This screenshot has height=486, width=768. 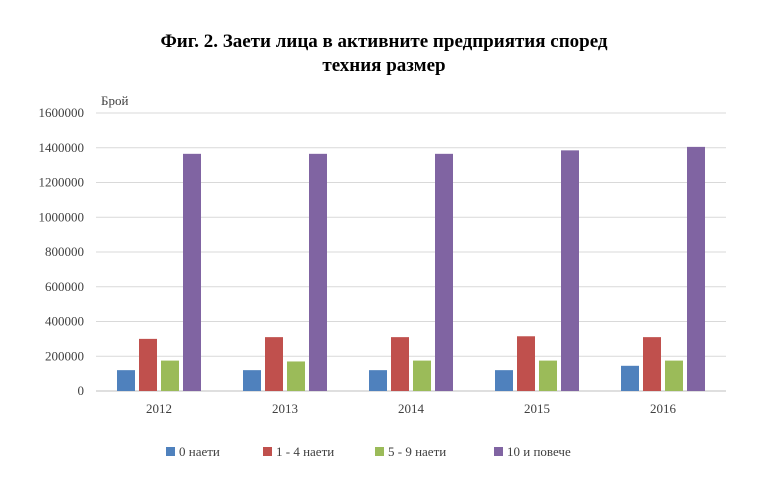 I want to click on y-tick-label: 600000, so click(x=64, y=286).